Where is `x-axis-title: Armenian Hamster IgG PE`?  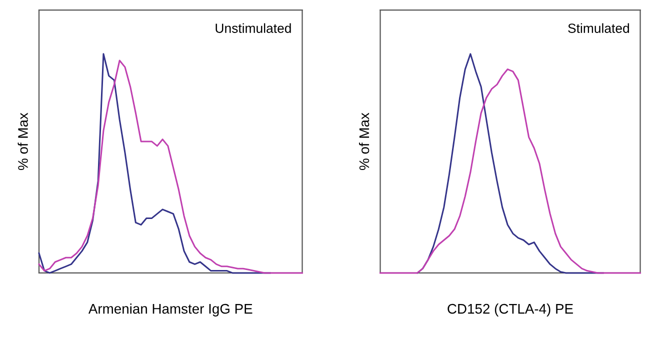 x-axis-title: Armenian Hamster IgG PE is located at coordinates (170, 310).